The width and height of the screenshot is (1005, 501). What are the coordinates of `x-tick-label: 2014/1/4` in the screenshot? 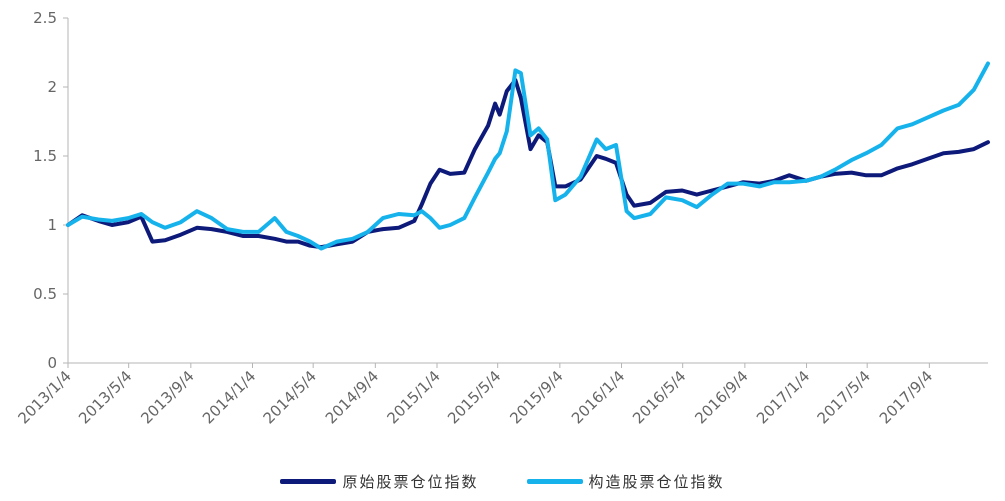 It's located at (229, 397).